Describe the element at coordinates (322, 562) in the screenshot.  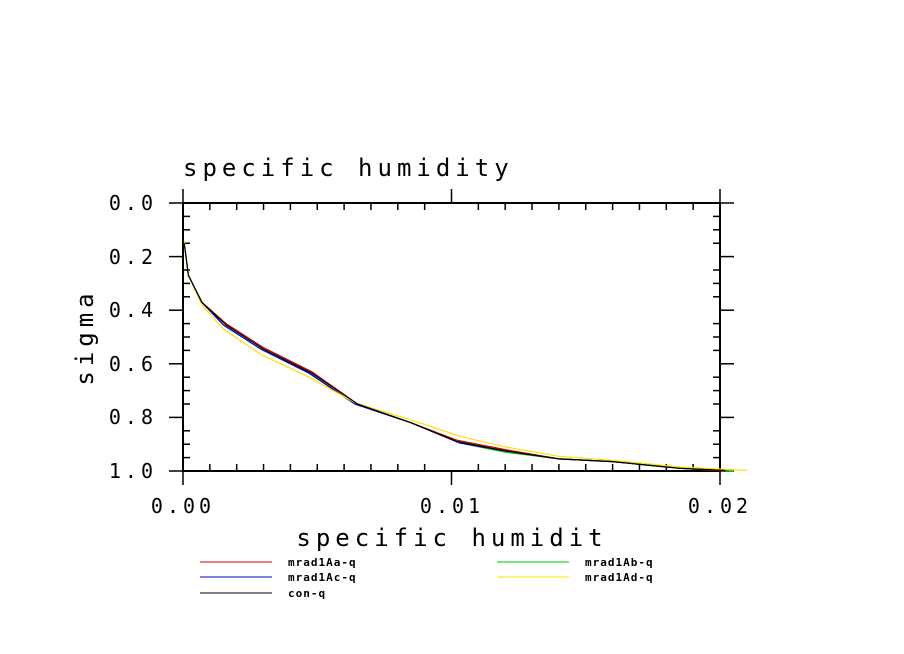
I see `legend-label: mrad1Aa-q` at that location.